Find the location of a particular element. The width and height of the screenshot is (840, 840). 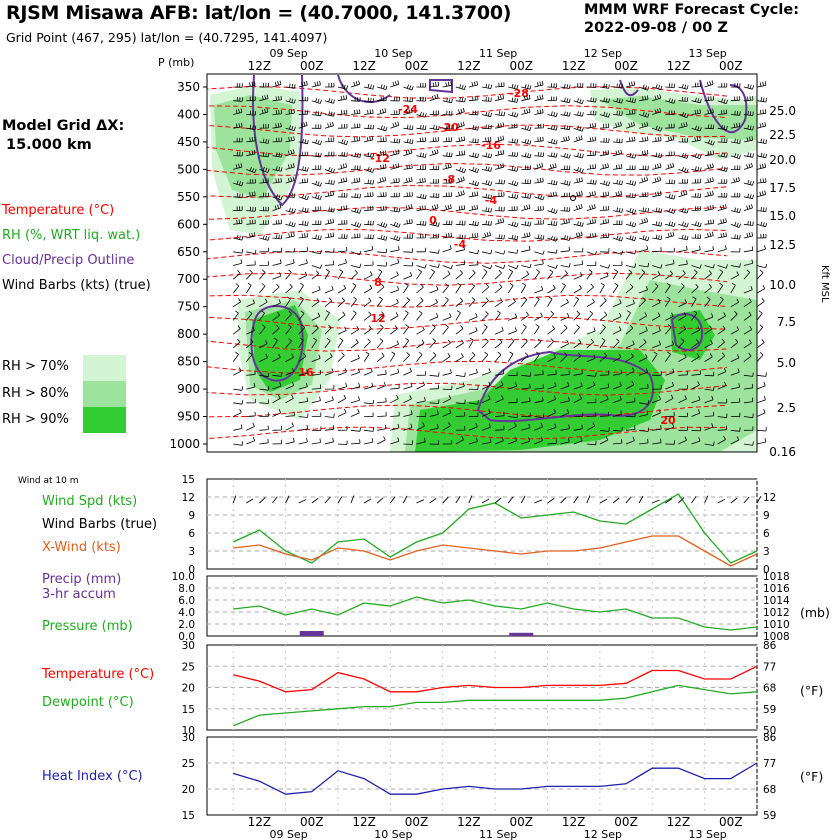

legend-temperature: Temperature (°C) is located at coordinates (58, 210).